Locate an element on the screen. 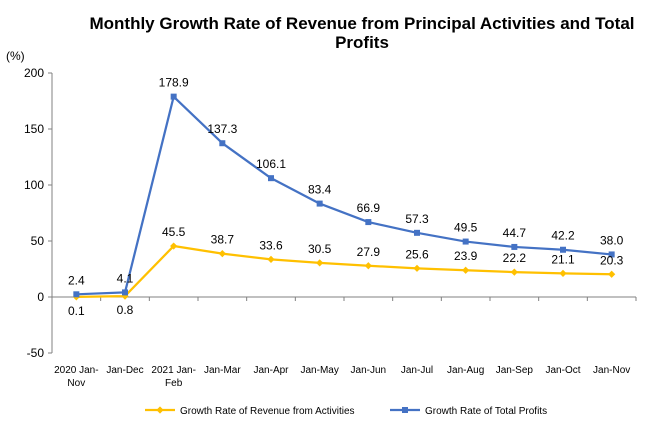 Image resolution: width=655 pixels, height=429 pixels. x-tick-label-line: Nov is located at coordinates (76, 383).